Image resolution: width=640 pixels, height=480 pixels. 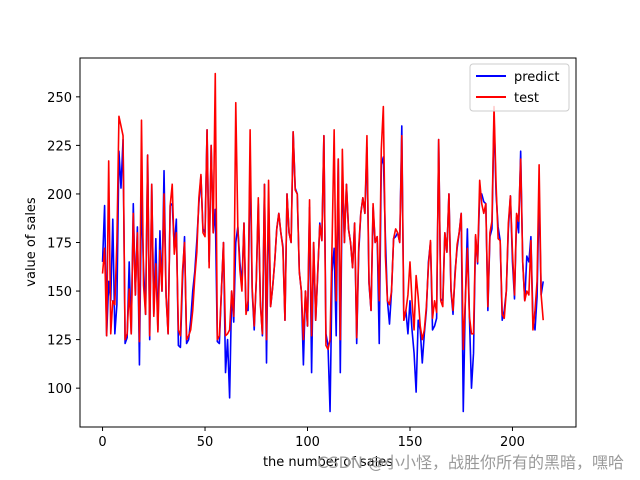 What do you see at coordinates (470, 462) in the screenshot?
I see `watermark: CSDN @小小怪，战胜你所有的黑暗，嘿哈` at bounding box center [470, 462].